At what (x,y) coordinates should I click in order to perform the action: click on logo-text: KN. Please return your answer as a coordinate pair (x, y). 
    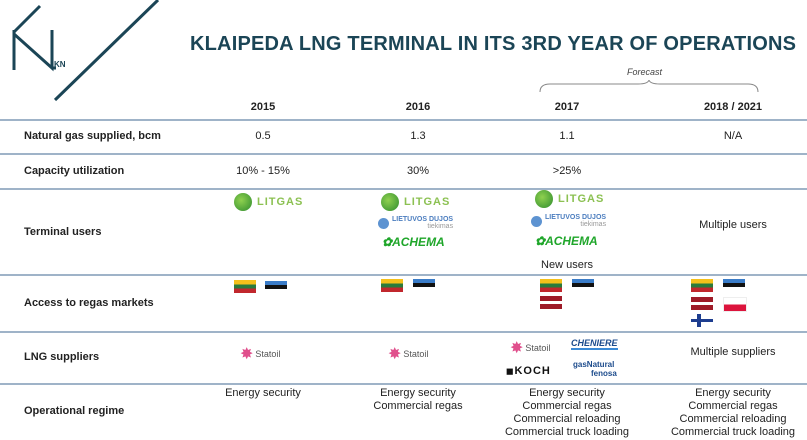
    Looking at the image, I should click on (60, 64).